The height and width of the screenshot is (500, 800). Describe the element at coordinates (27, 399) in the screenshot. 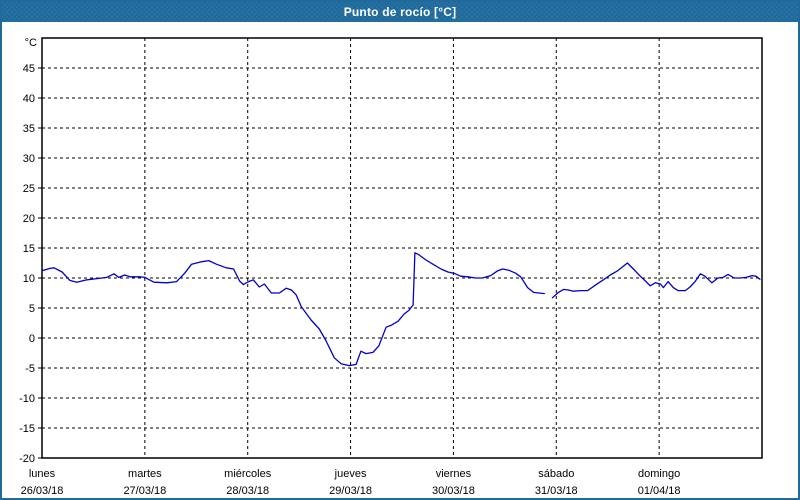

I see `y-tick-label: -10` at that location.